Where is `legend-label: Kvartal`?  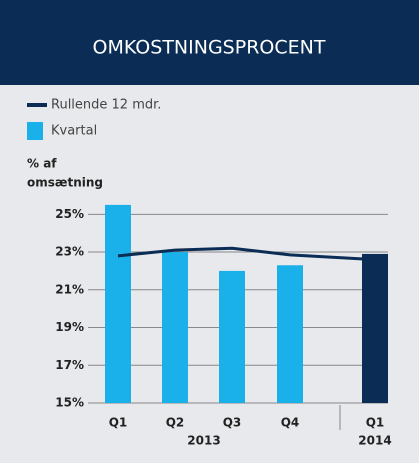 legend-label: Kvartal is located at coordinates (74, 131).